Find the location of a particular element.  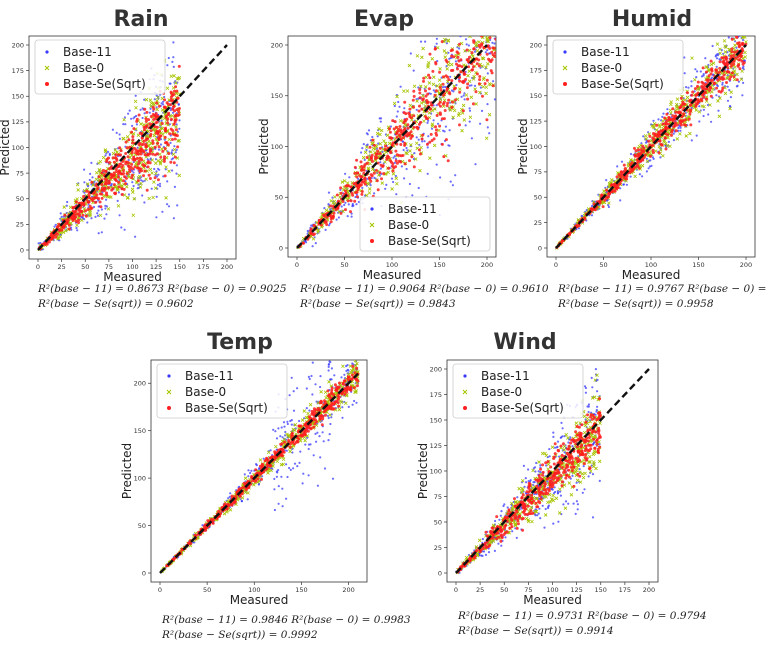

chart-title: Humid is located at coordinates (652, 19).